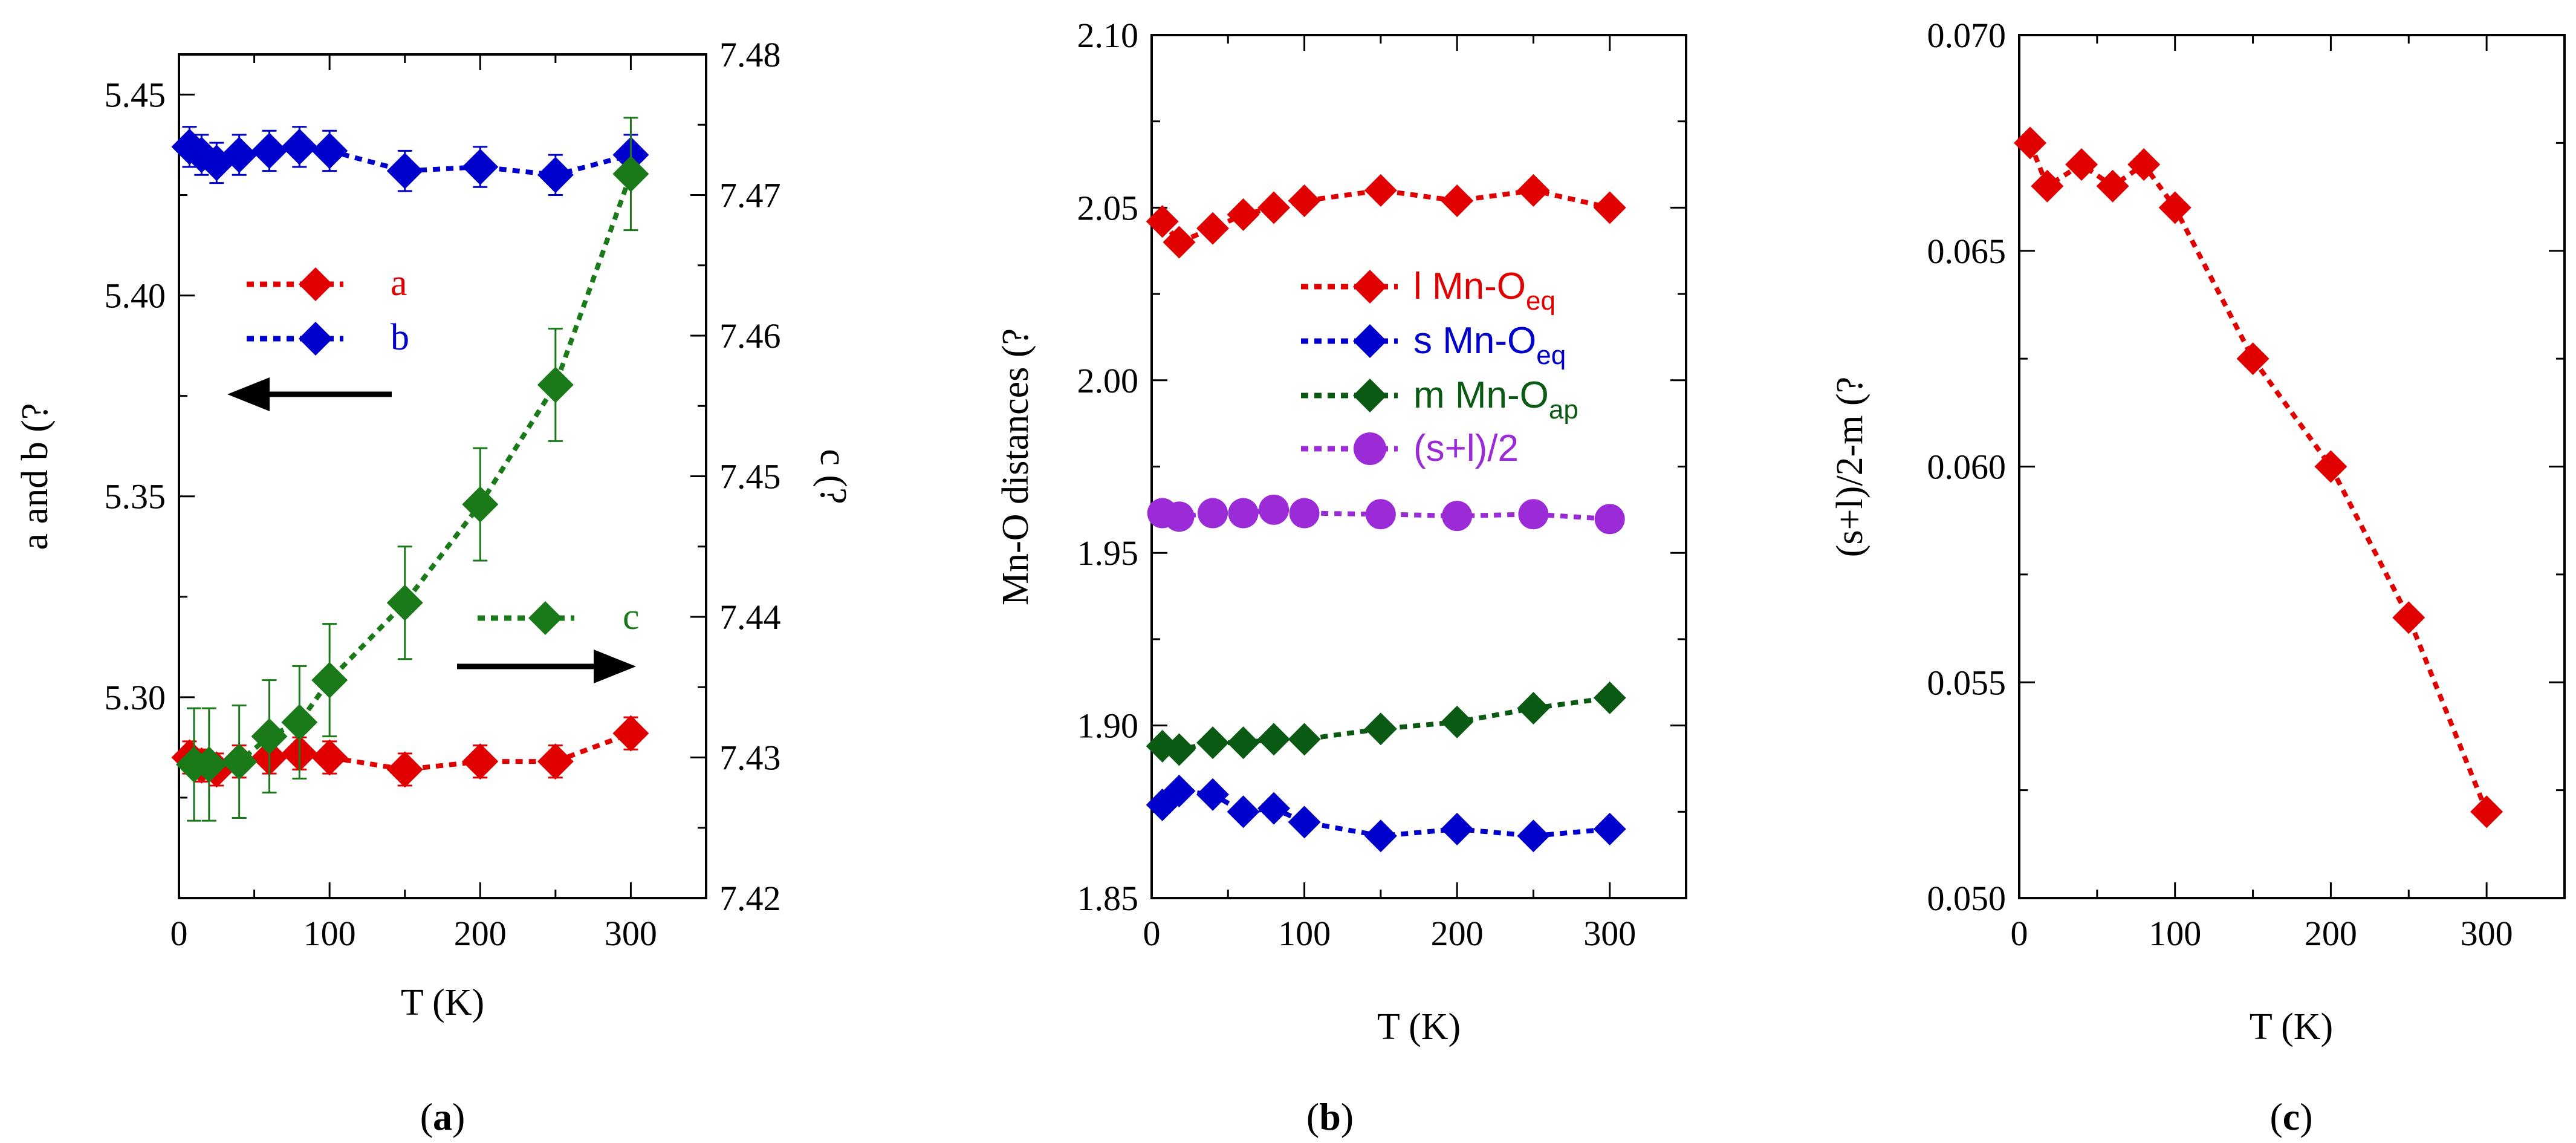 The width and height of the screenshot is (2576, 1143). I want to click on panel-b-xlabel: T (K), so click(1419, 1026).